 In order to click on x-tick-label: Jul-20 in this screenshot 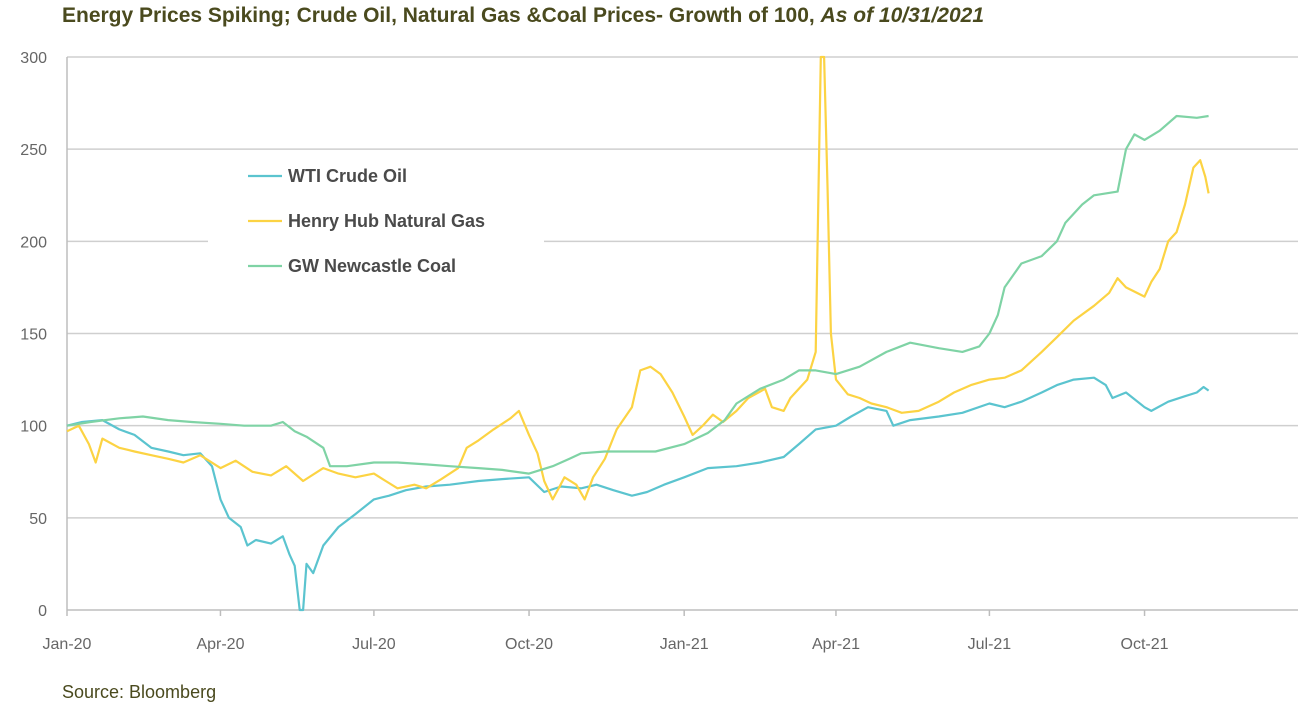, I will do `click(374, 644)`.